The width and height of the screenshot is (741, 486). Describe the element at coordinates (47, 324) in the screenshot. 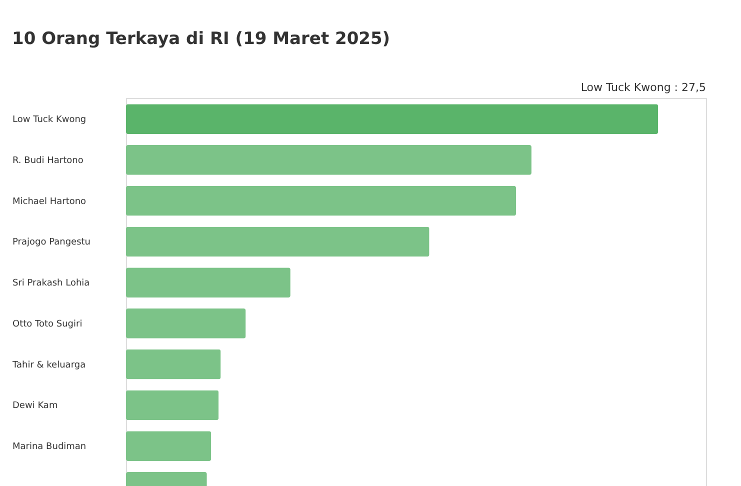

I see `y-tick-label: Otto Toto Sugiri` at that location.